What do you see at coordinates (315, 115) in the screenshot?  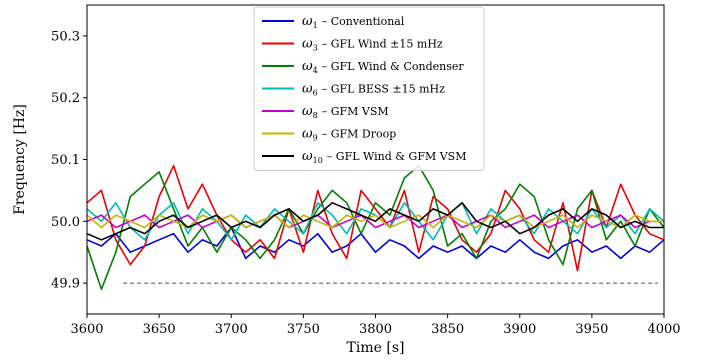 I see `legend-subscript: 8` at bounding box center [315, 115].